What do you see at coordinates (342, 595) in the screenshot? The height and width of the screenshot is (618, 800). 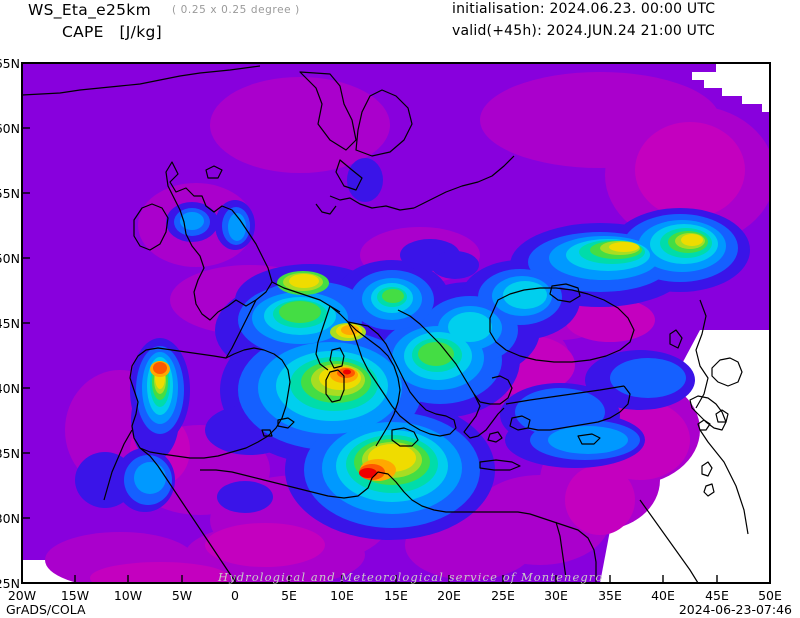 I see `x-tick-label-10e: 10E` at bounding box center [342, 595].